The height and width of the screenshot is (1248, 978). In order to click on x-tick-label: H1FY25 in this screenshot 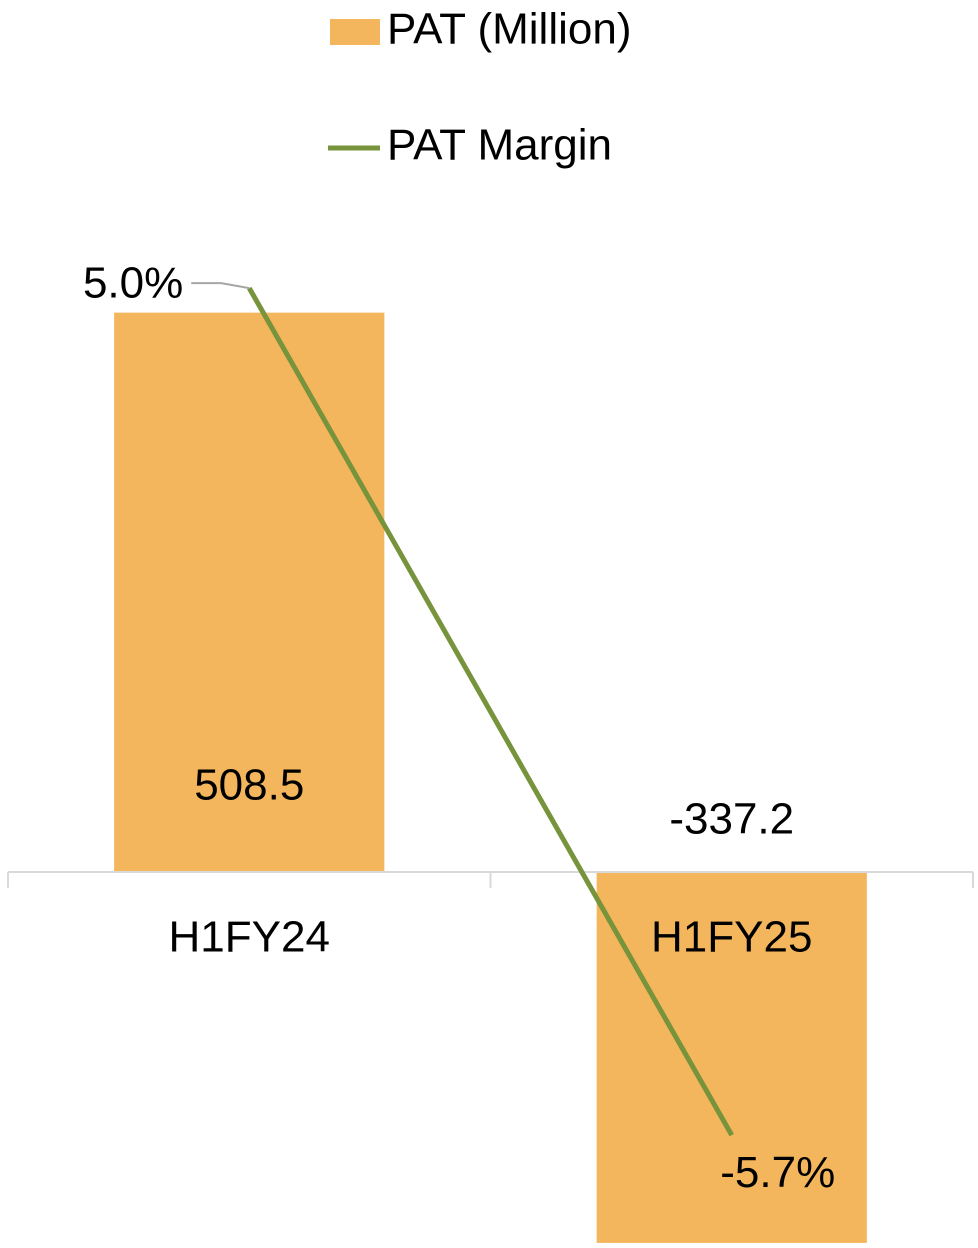, I will do `click(731, 937)`.